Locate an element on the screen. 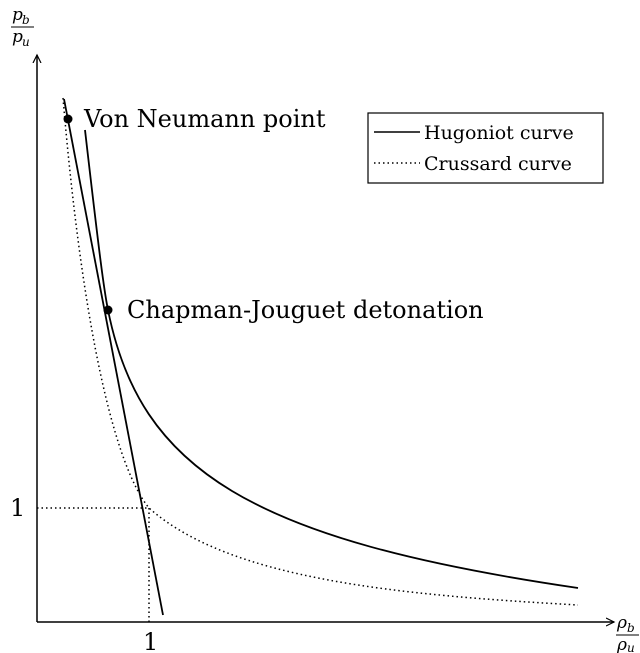  legend: Hugoniot curve Crussard curve is located at coordinates (485, 148).